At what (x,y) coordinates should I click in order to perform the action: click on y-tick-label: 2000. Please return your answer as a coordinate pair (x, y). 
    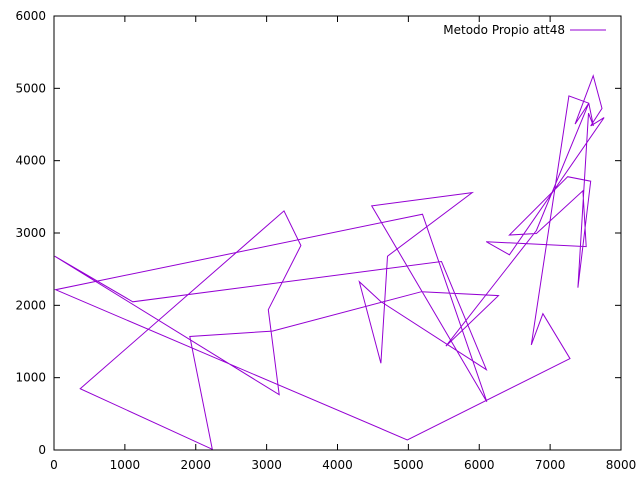
    Looking at the image, I should click on (30, 305).